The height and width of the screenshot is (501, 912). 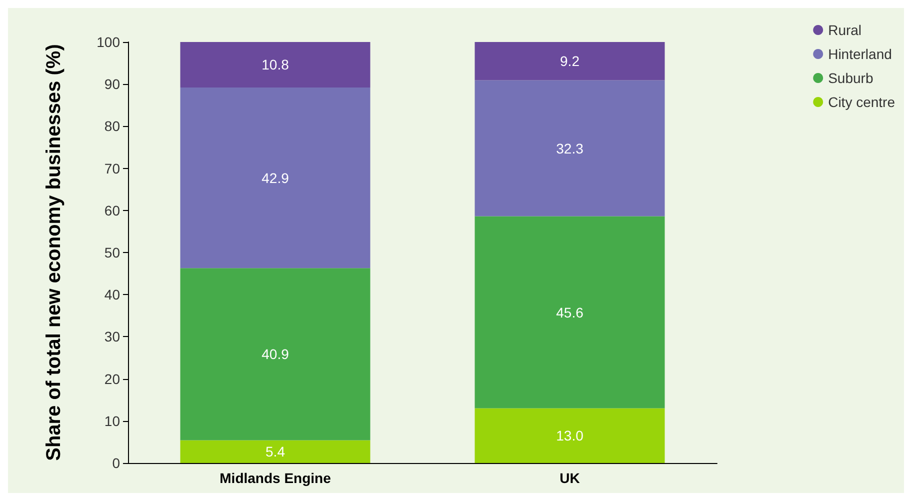 What do you see at coordinates (862, 102) in the screenshot?
I see `legend-label: City centre` at bounding box center [862, 102].